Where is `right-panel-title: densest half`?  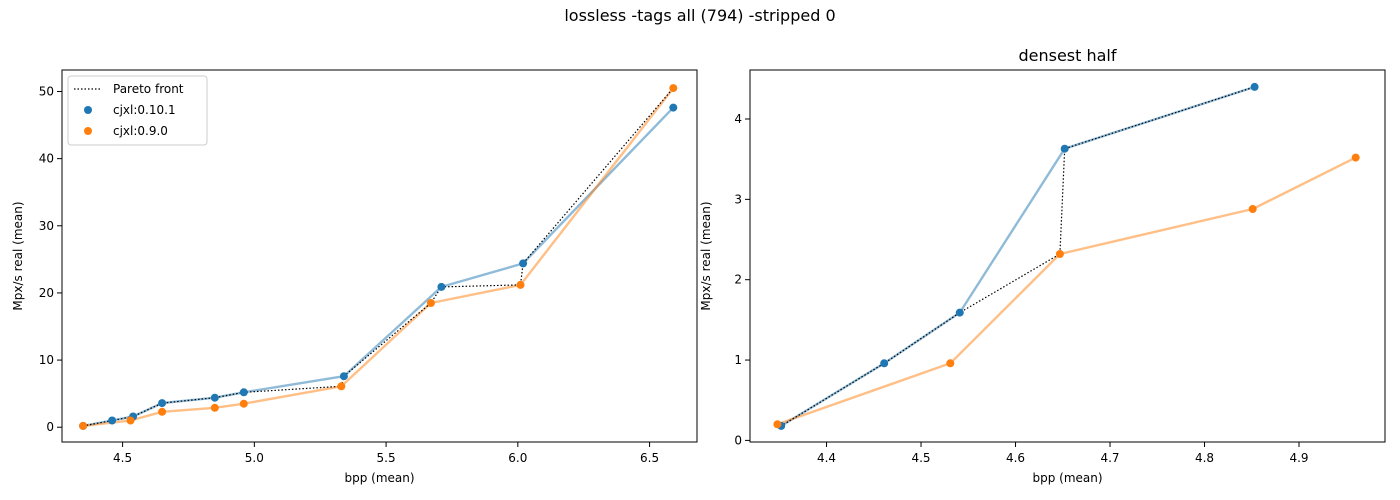 right-panel-title: densest half is located at coordinates (1067, 55).